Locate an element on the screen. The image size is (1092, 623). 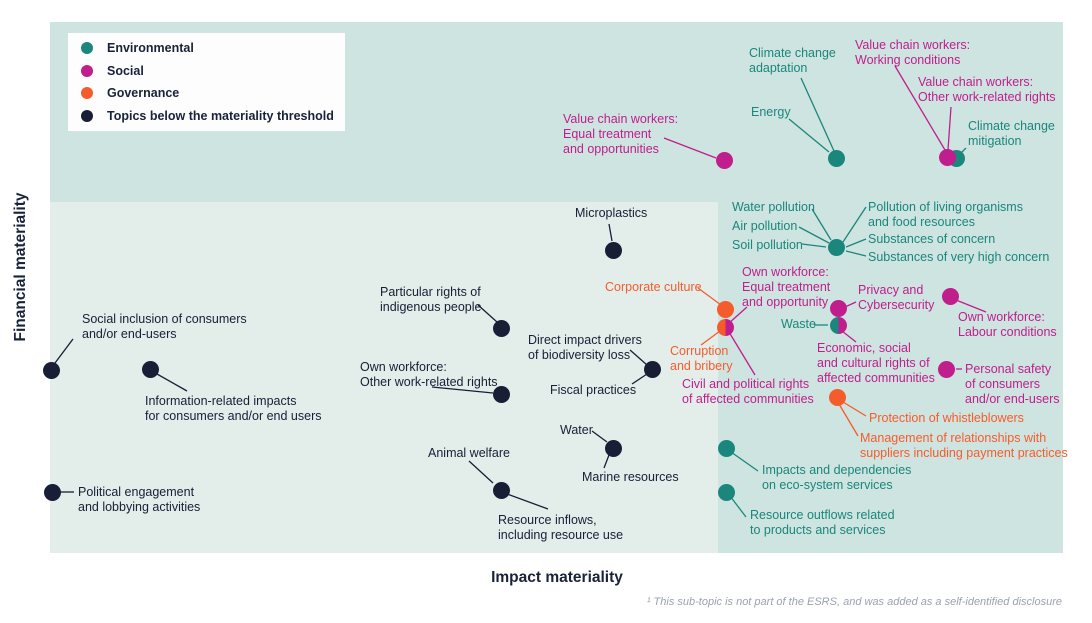
legend-item-below: Topics below the materiality threshold is located at coordinates (213, 116).